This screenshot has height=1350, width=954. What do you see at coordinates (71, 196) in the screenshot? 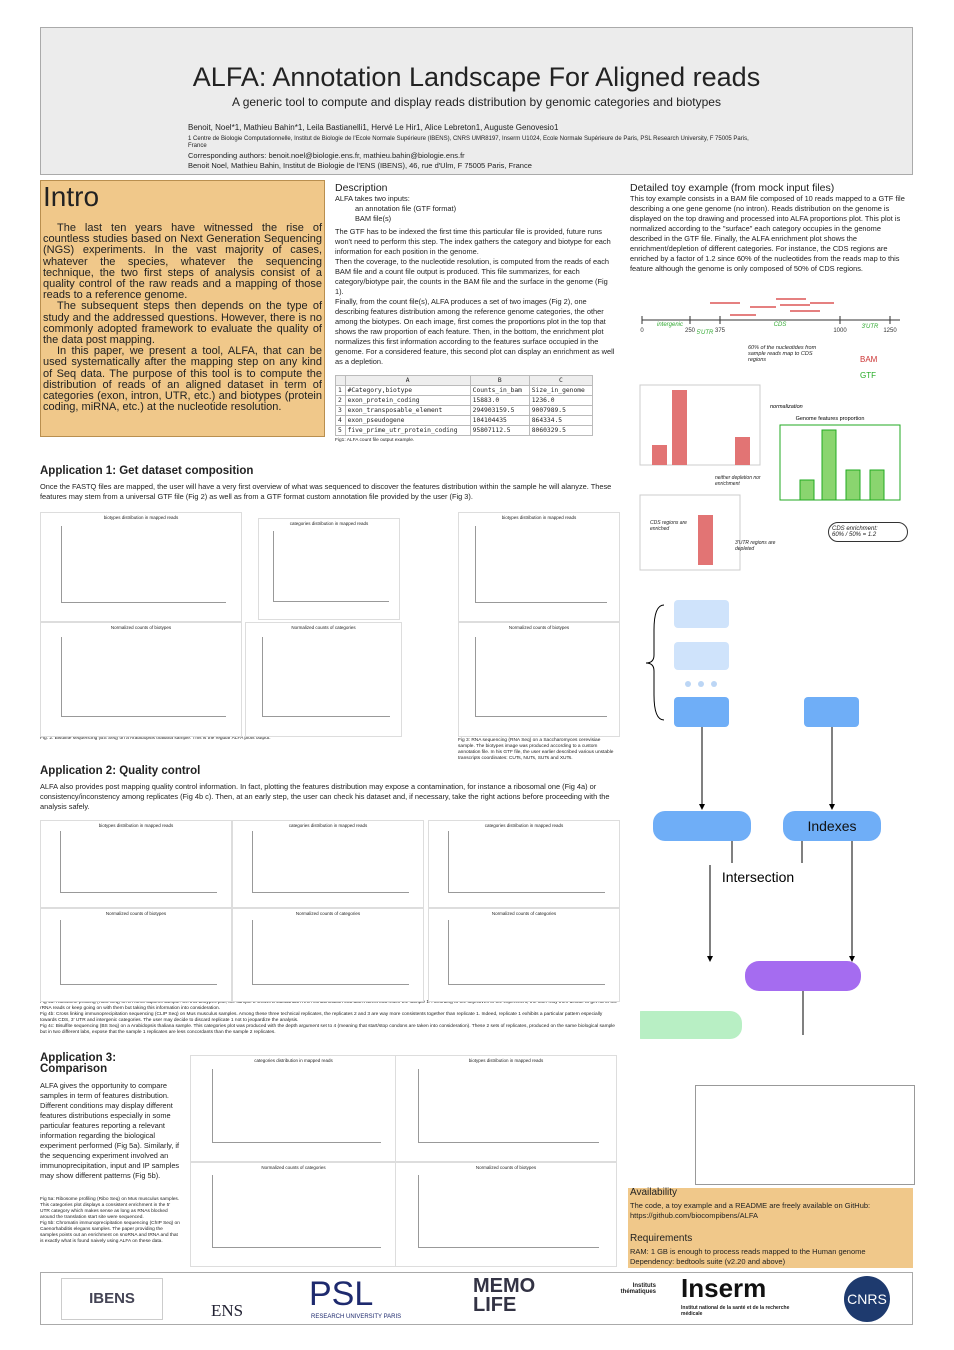
I see `intro-heading: Intro` at bounding box center [71, 196].